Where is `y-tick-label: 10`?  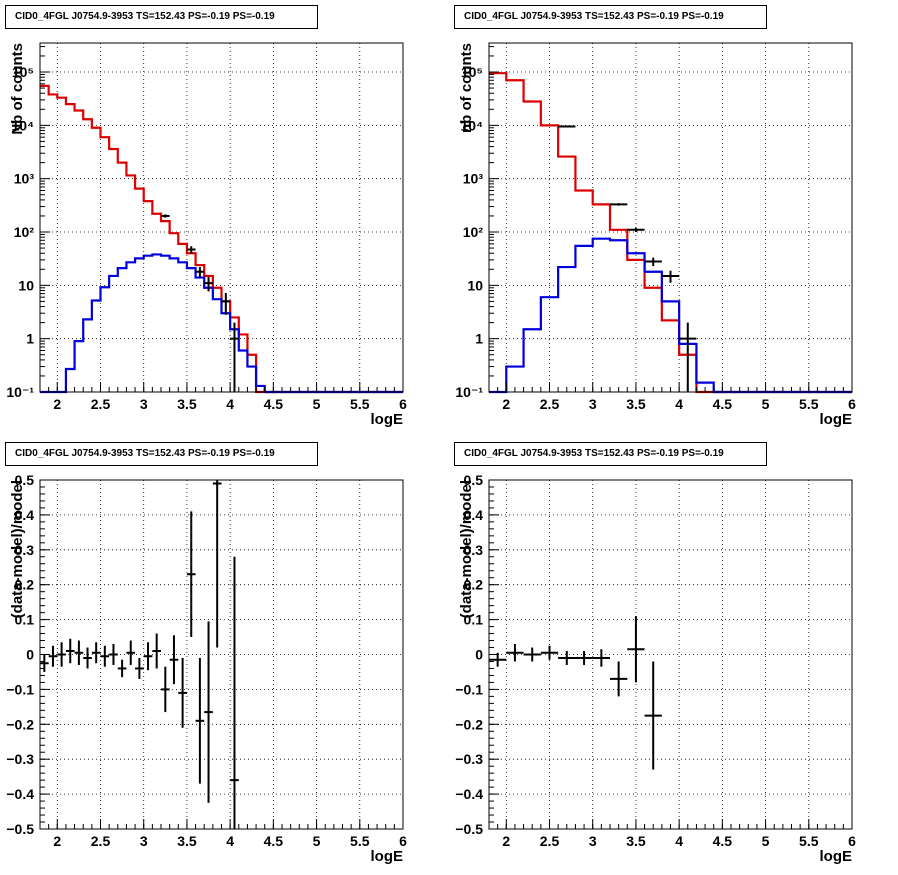
y-tick-label: 10 is located at coordinates (26, 285).